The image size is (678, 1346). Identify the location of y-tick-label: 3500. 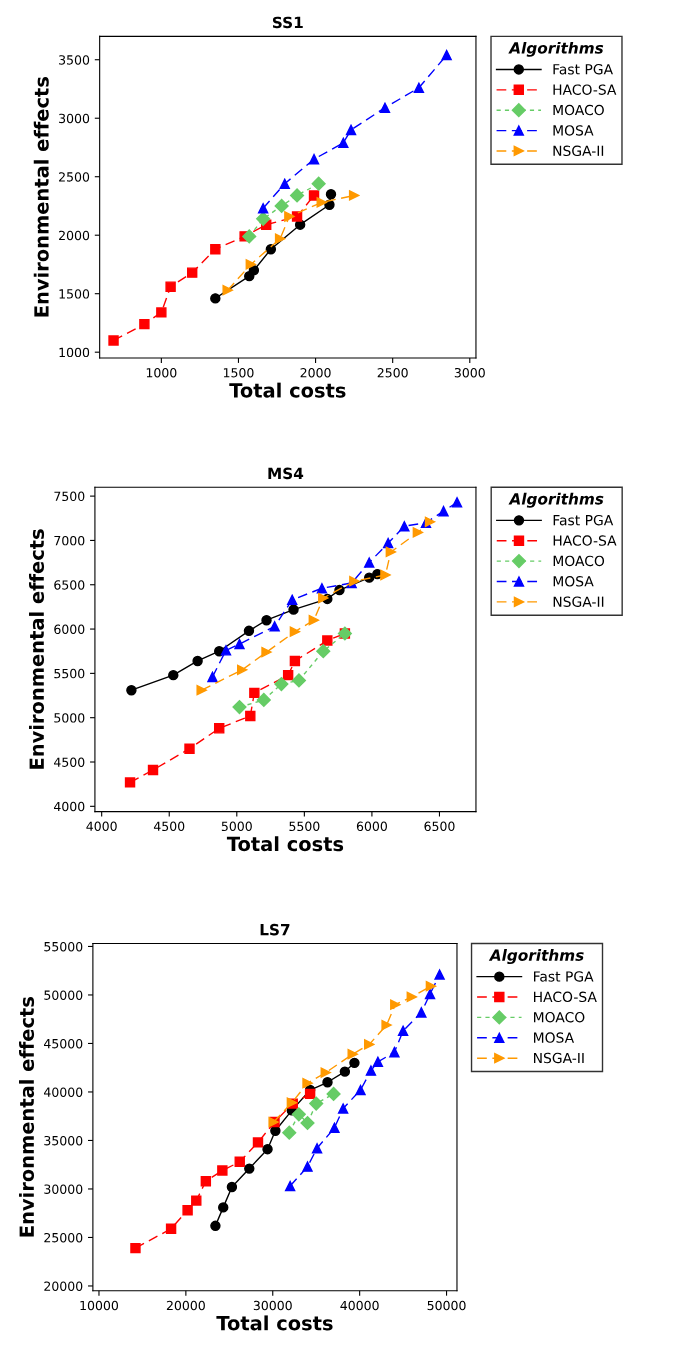
(74, 60).